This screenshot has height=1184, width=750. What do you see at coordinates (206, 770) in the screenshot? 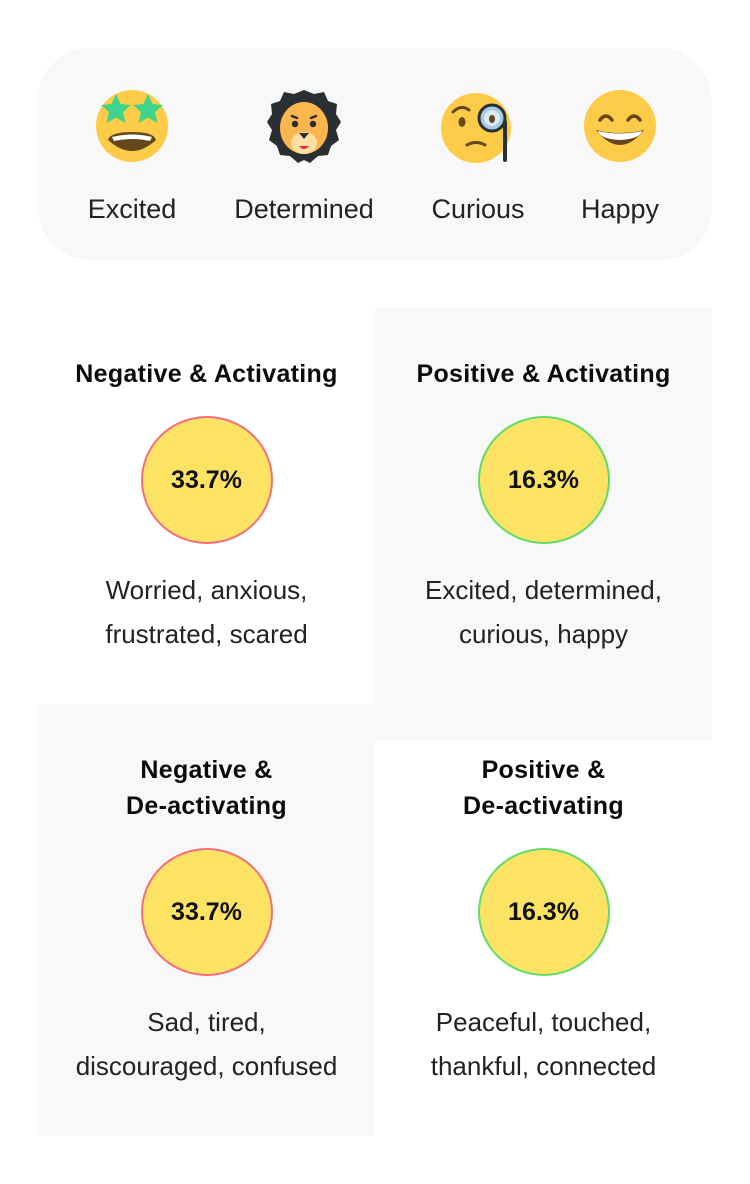
I see `quadrant-title-line: Negative &` at bounding box center [206, 770].